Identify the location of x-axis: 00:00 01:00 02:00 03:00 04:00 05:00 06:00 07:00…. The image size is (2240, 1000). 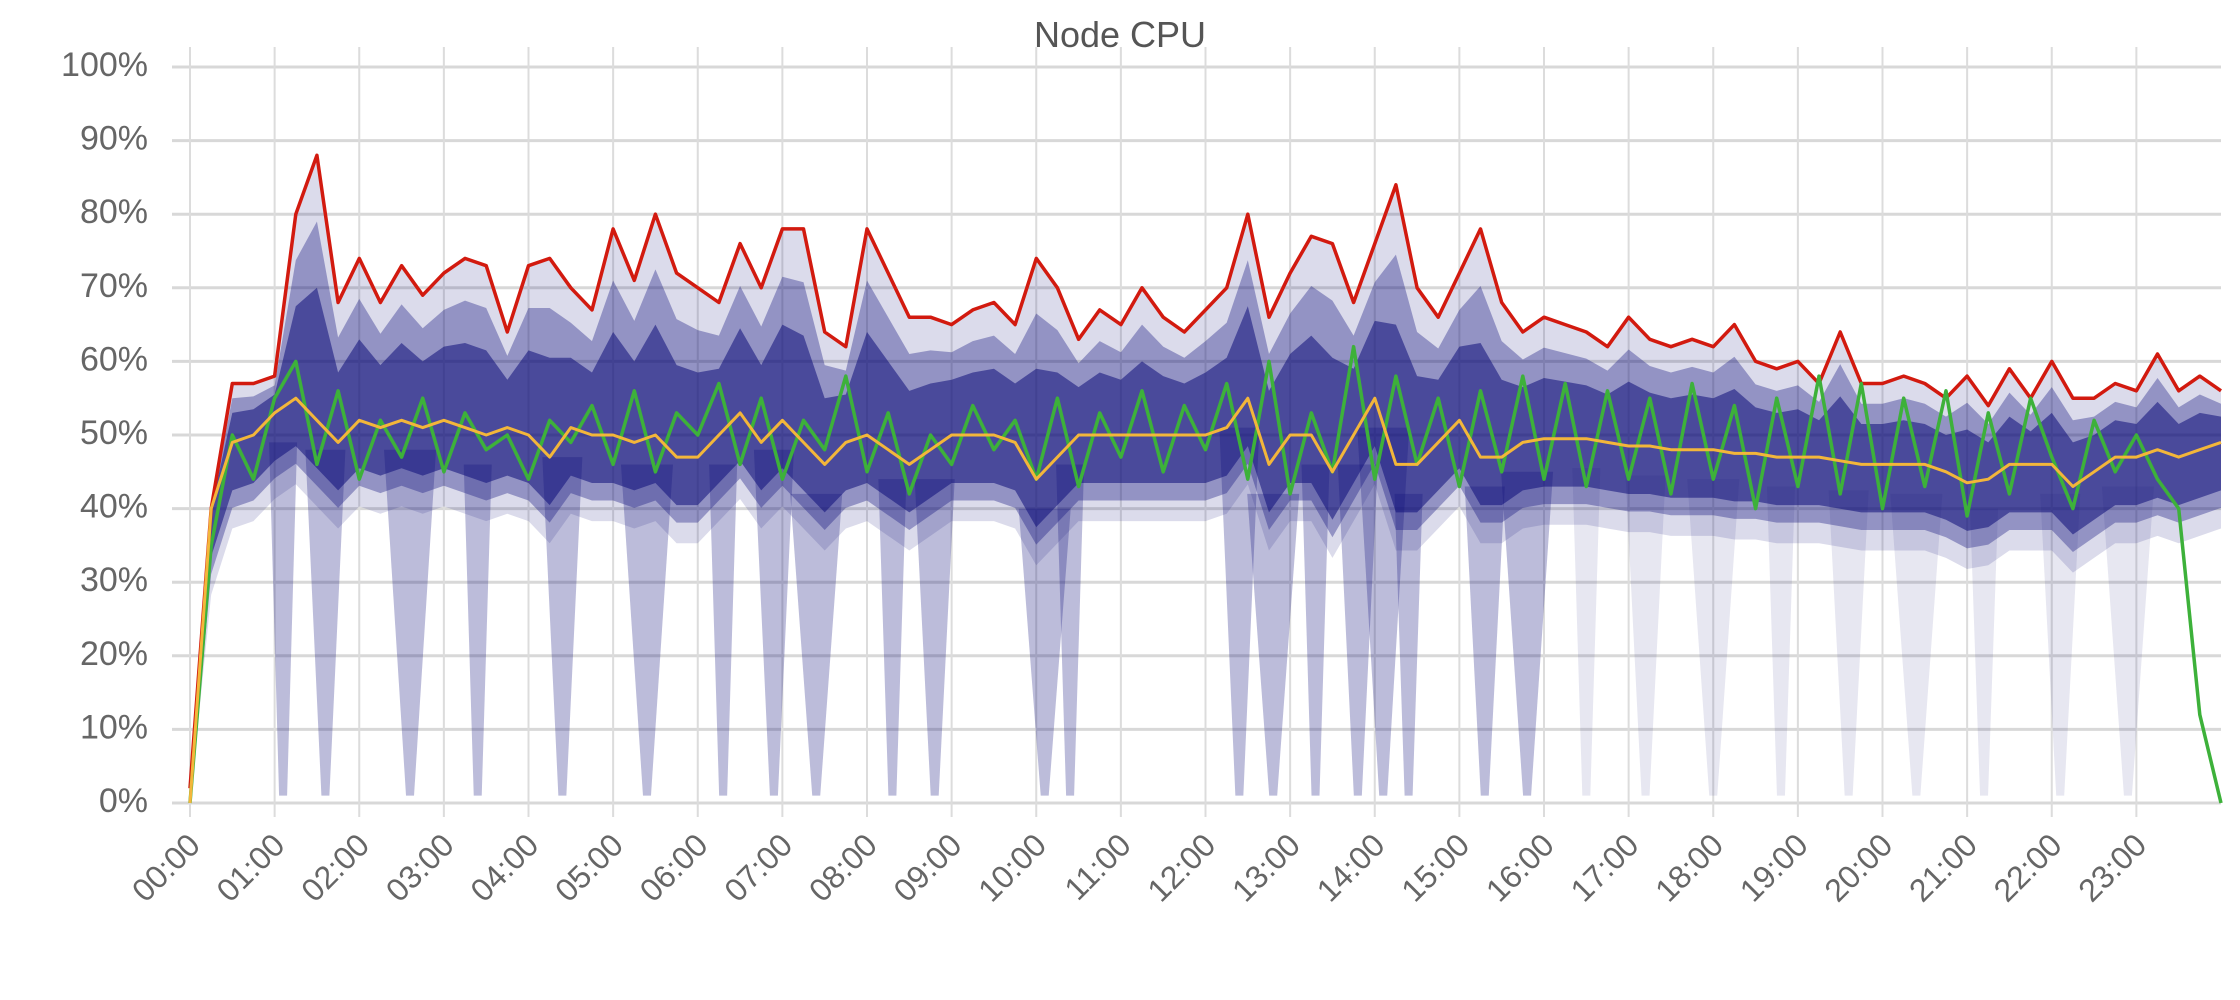
(1139, 867).